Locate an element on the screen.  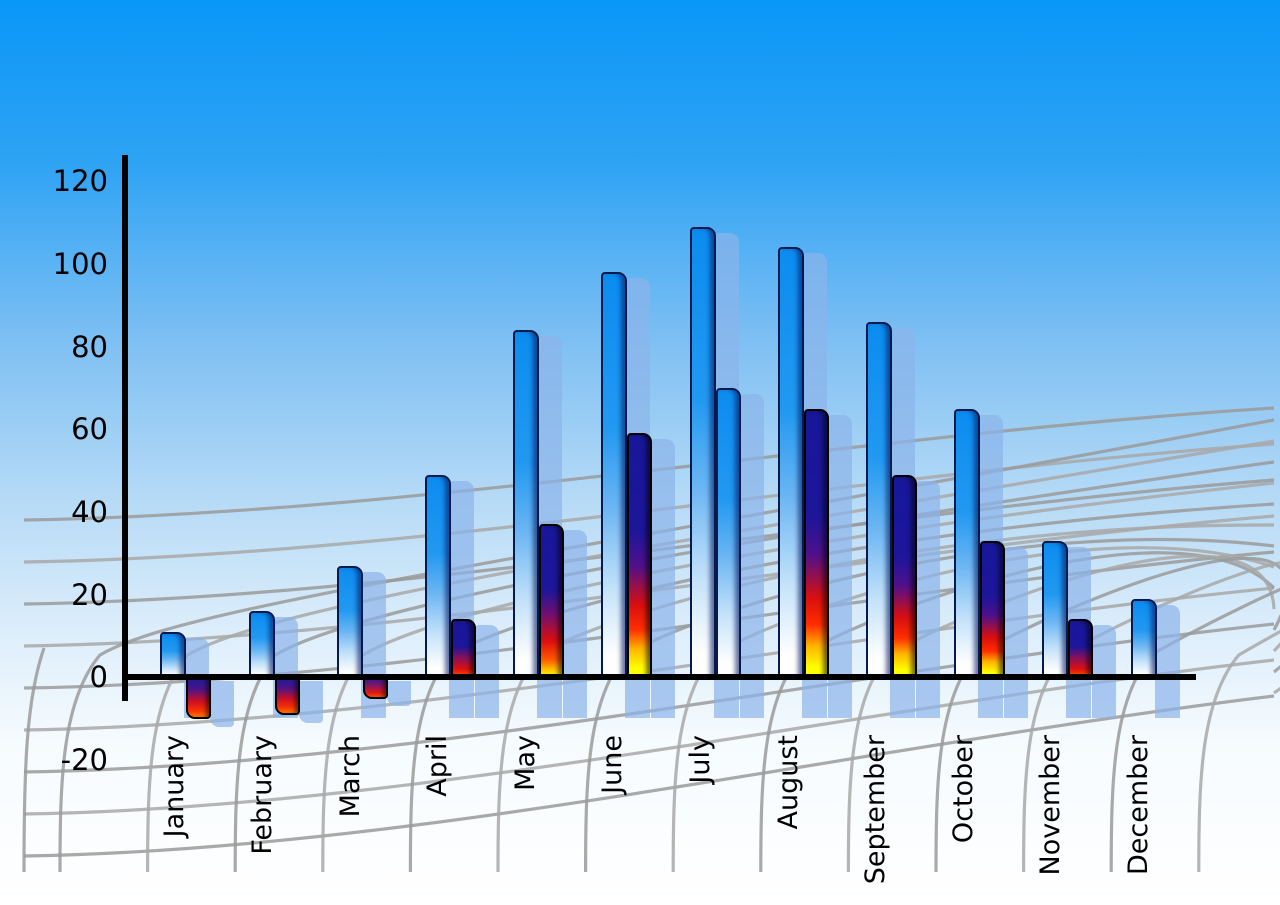
bar-shadow-july-secondary is located at coordinates (751, 555).